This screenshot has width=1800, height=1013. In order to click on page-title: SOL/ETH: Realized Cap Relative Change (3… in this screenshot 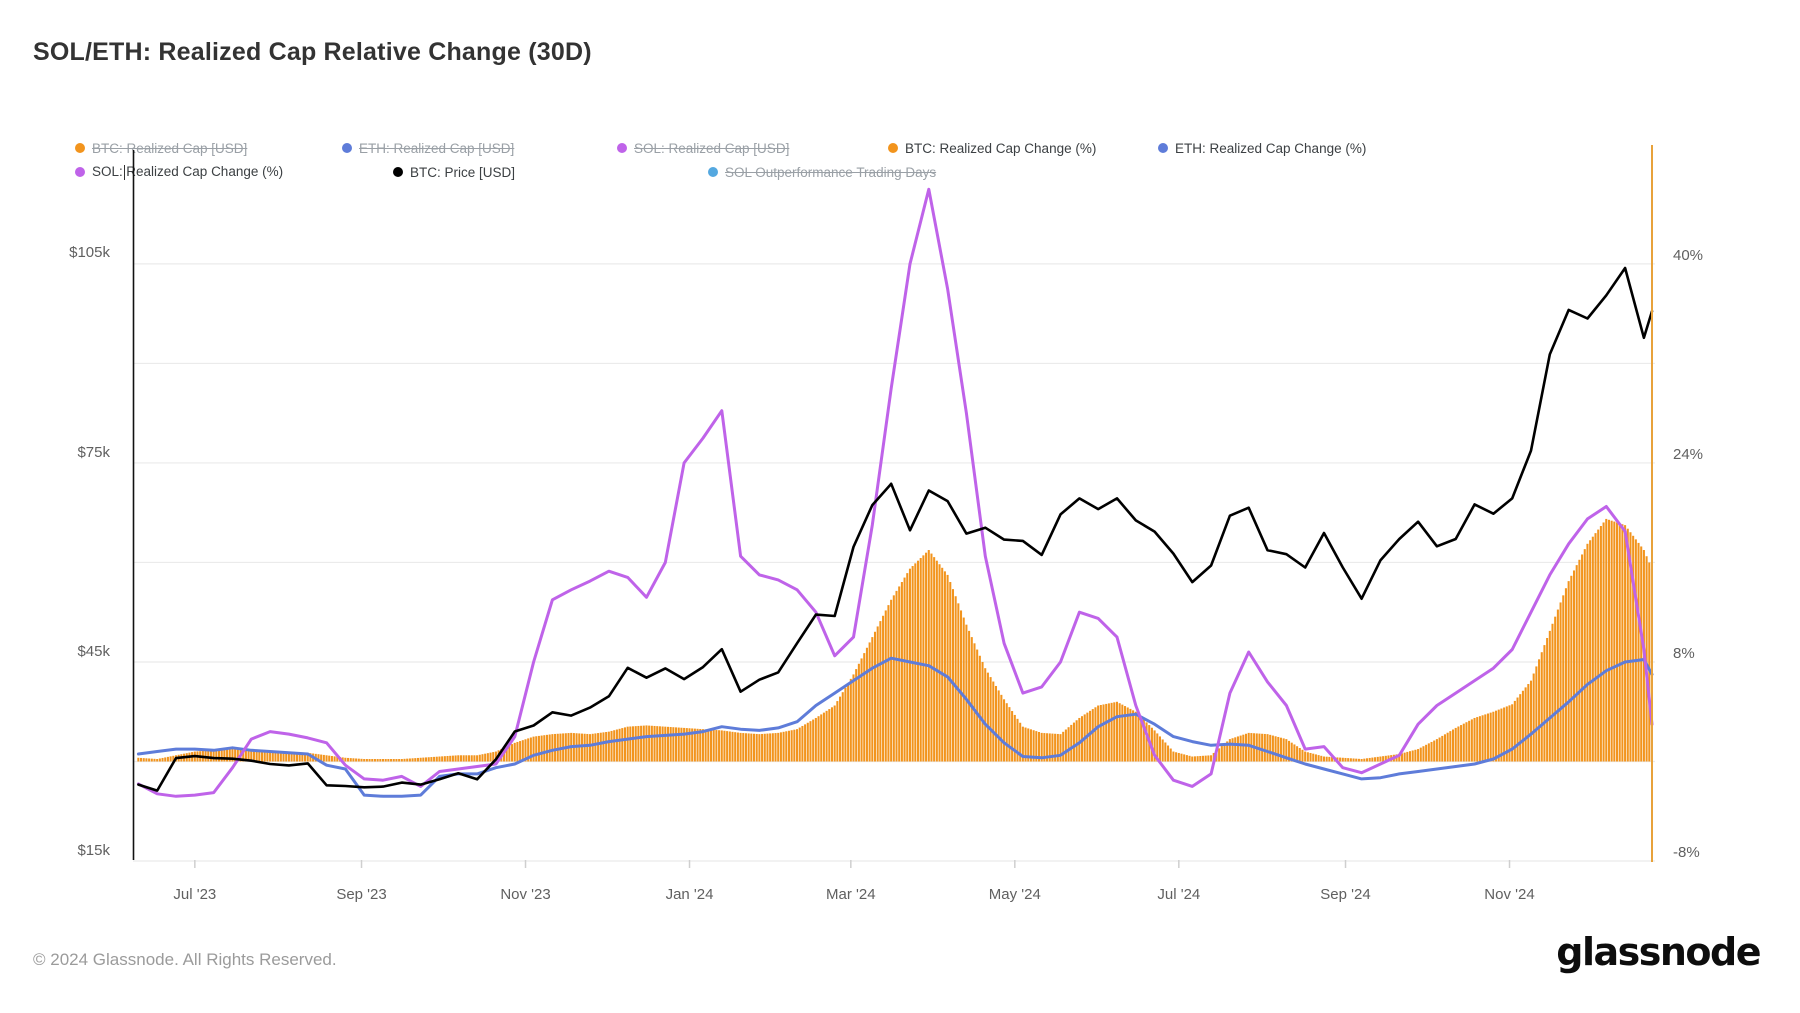, I will do `click(312, 52)`.